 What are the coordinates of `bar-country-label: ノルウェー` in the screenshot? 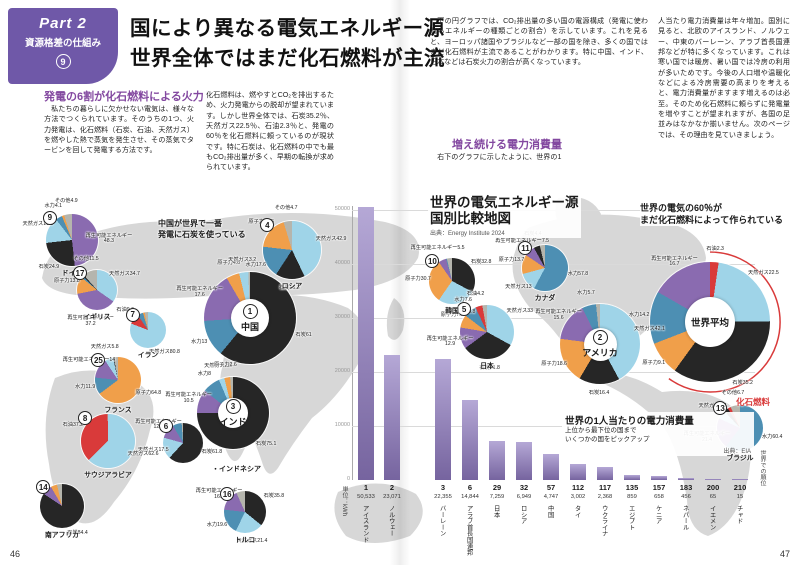 It's located at (391, 521).